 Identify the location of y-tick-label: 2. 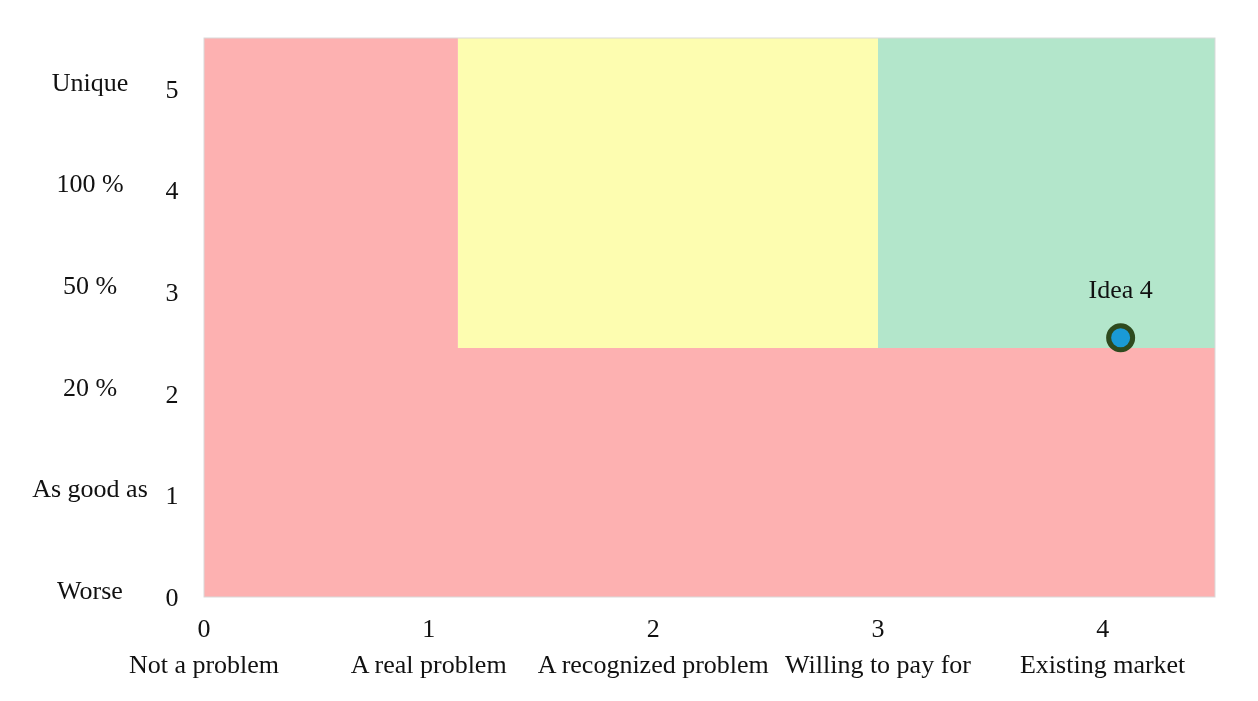
(172, 394).